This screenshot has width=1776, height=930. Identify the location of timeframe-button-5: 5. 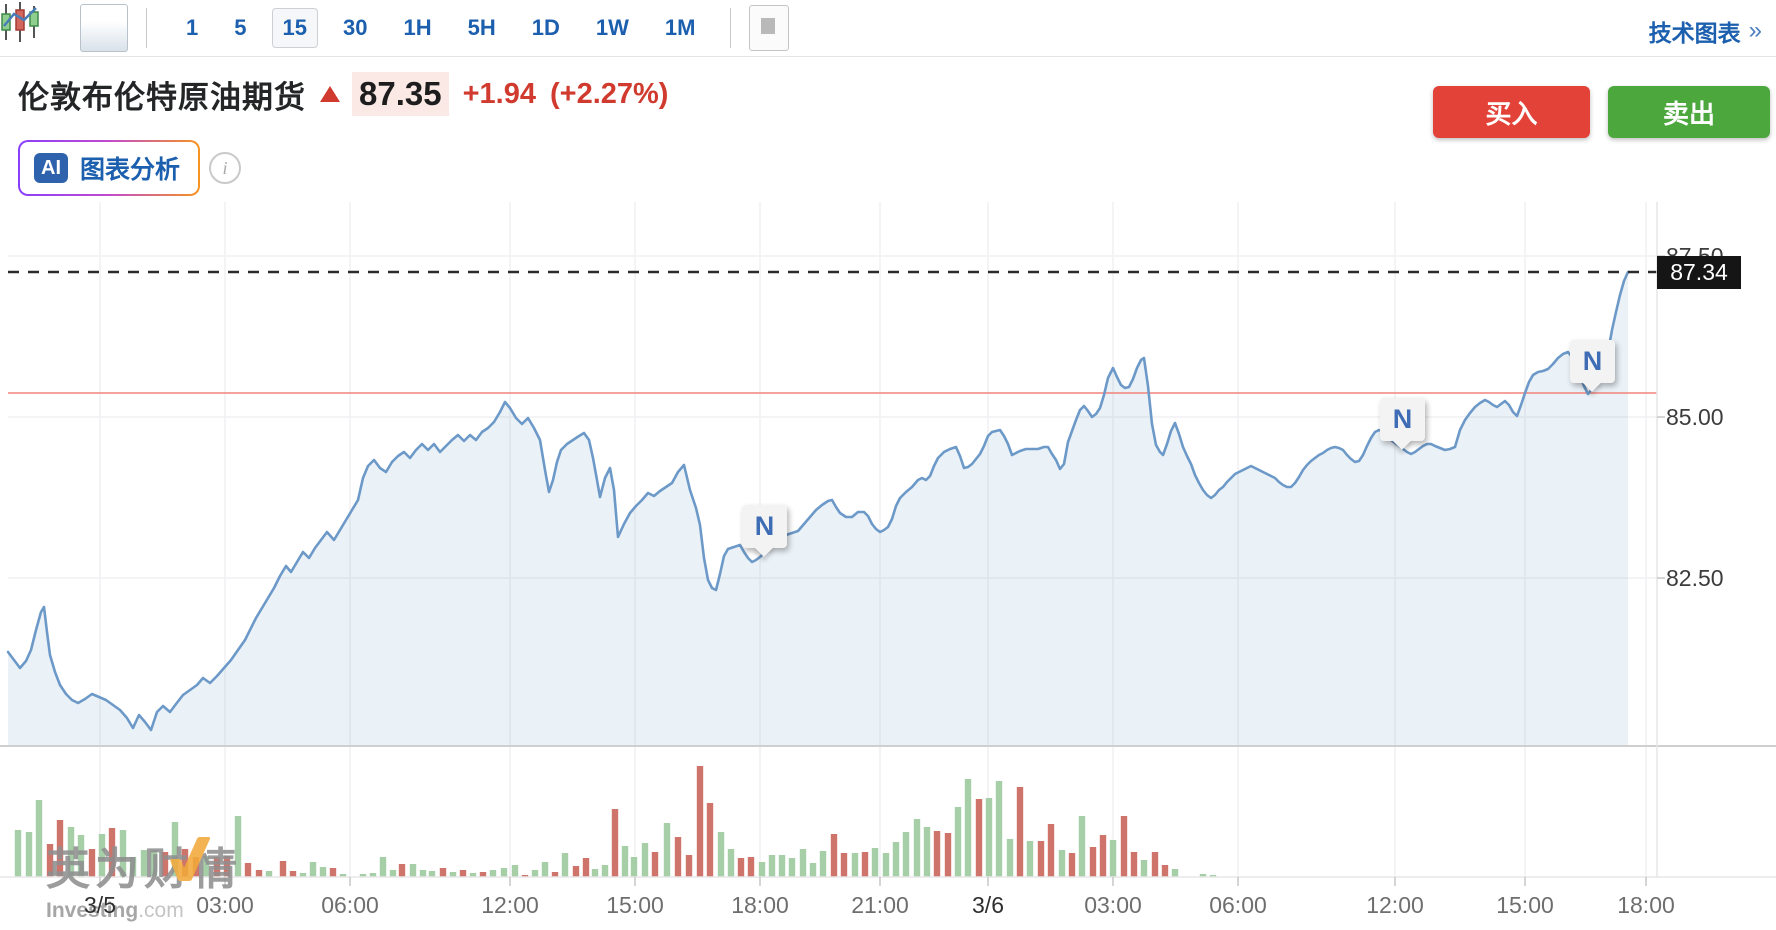
(240, 27).